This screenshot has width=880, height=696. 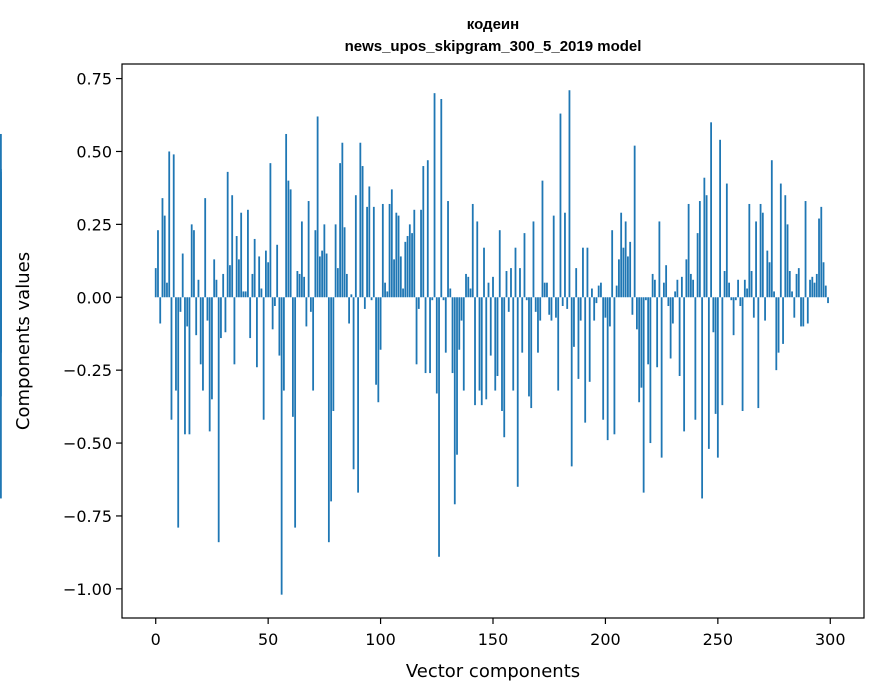 I want to click on y-tick-label: 0.50, so click(x=94, y=151).